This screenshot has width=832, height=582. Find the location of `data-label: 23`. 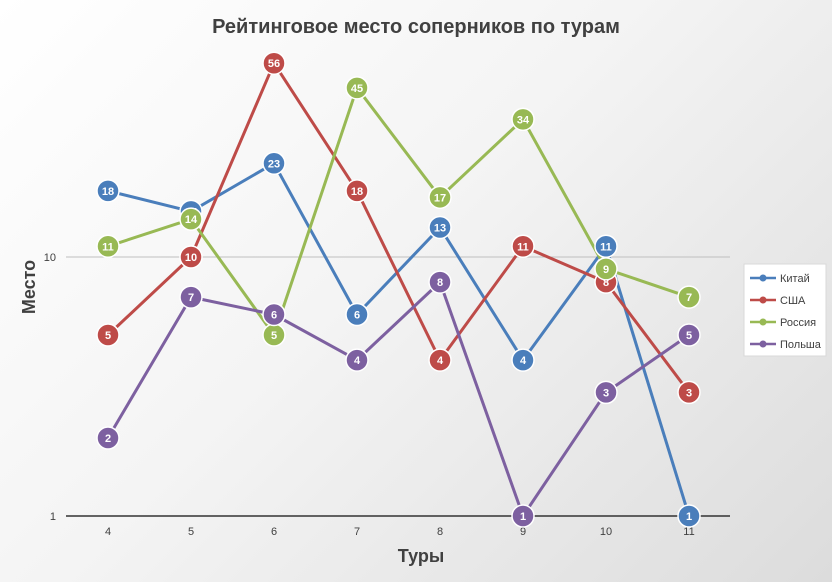

data-label: 23 is located at coordinates (274, 164).